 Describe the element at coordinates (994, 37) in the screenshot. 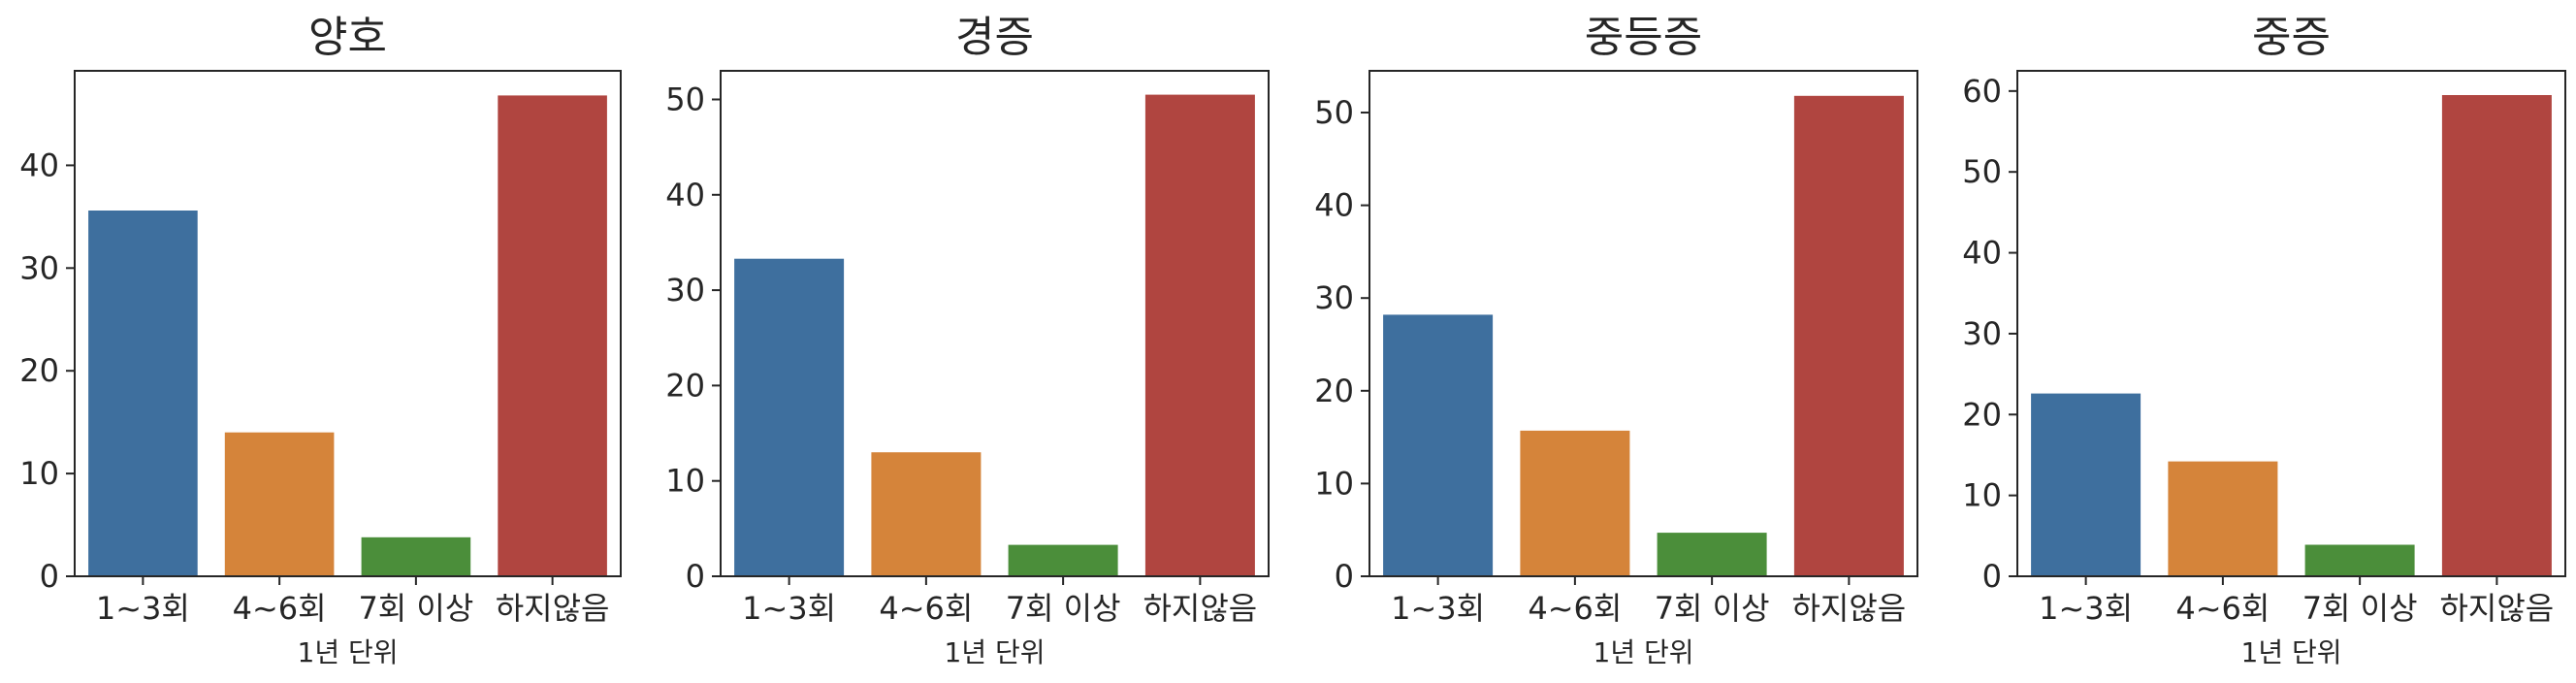

I see `chart-title: 경증` at that location.